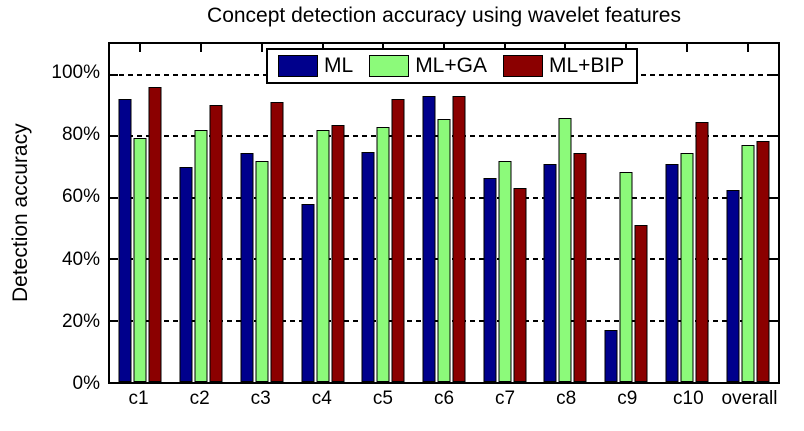 This screenshot has width=804, height=431. What do you see at coordinates (749, 398) in the screenshot?
I see `x-tick-label-overall: overall` at bounding box center [749, 398].